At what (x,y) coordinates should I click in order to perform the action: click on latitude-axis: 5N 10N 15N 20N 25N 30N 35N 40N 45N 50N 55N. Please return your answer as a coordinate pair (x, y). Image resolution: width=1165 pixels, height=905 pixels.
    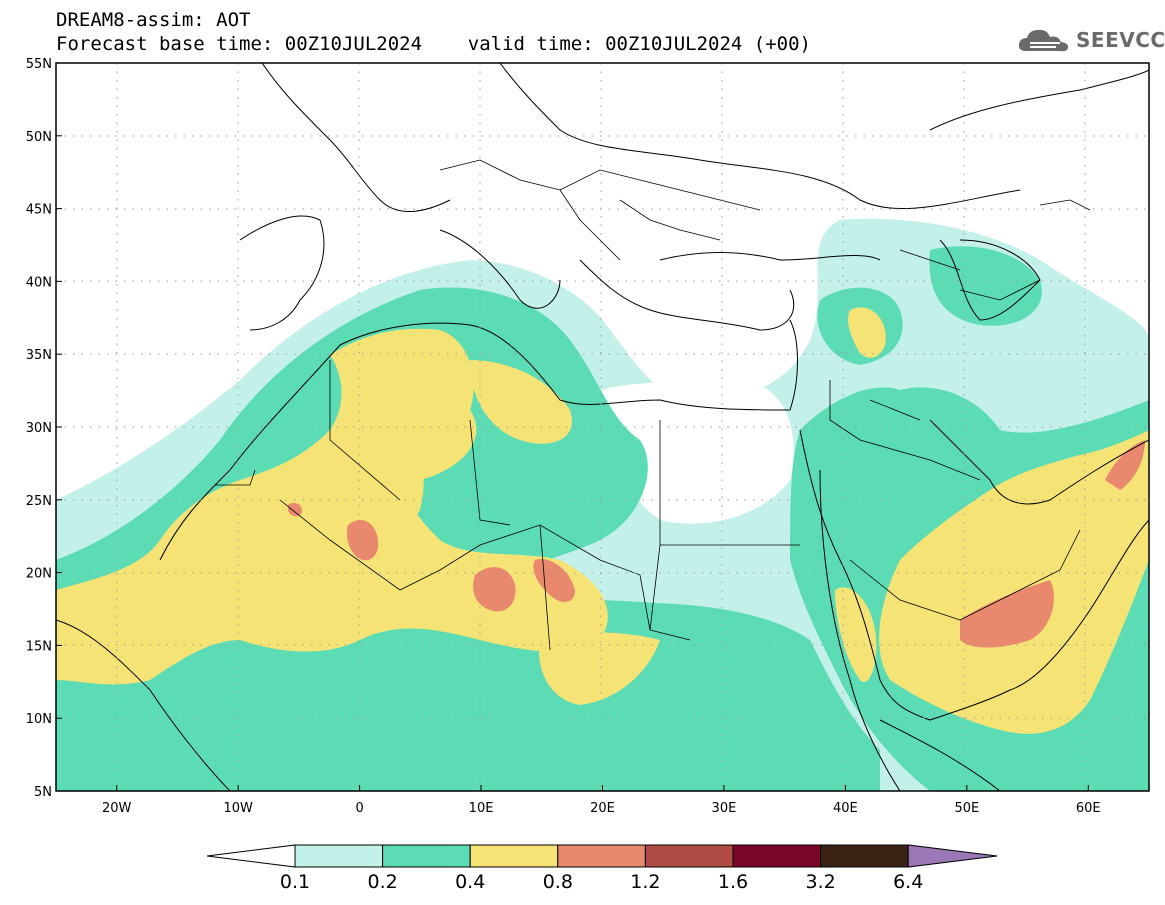
    Looking at the image, I should click on (44, 428).